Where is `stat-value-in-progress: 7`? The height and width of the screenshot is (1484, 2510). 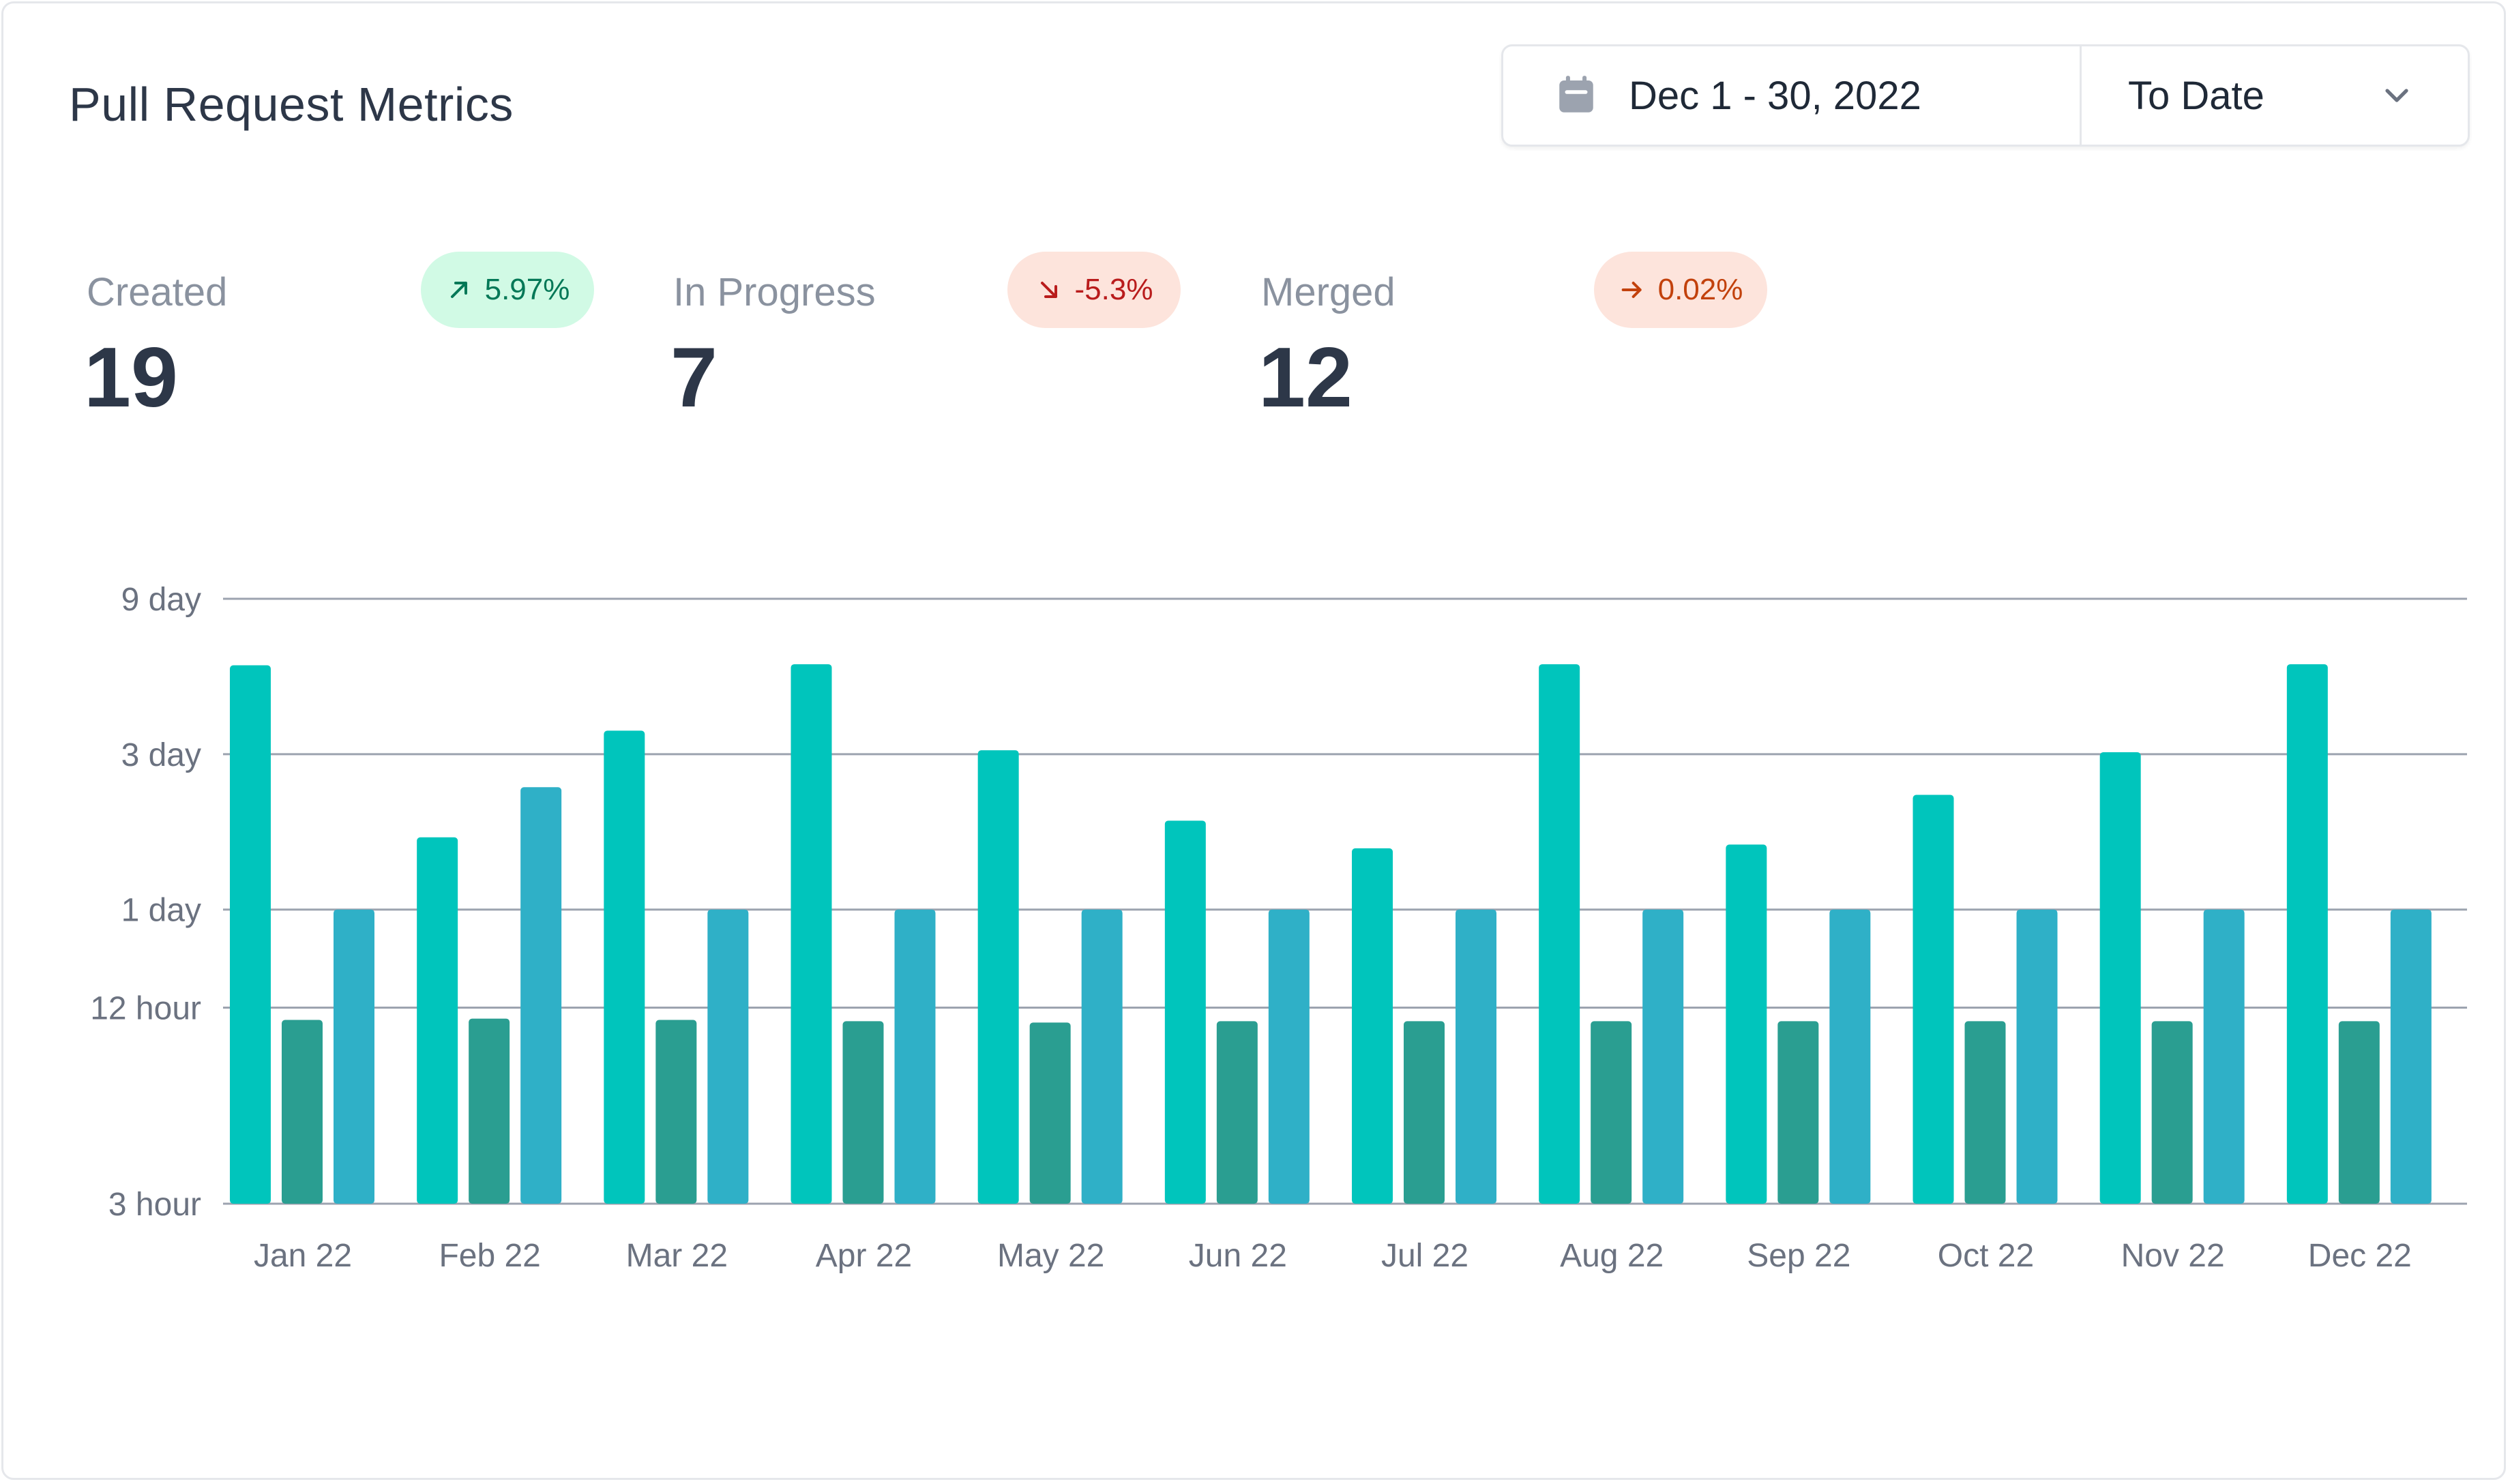
stat-value-in-progress: 7 is located at coordinates (694, 378).